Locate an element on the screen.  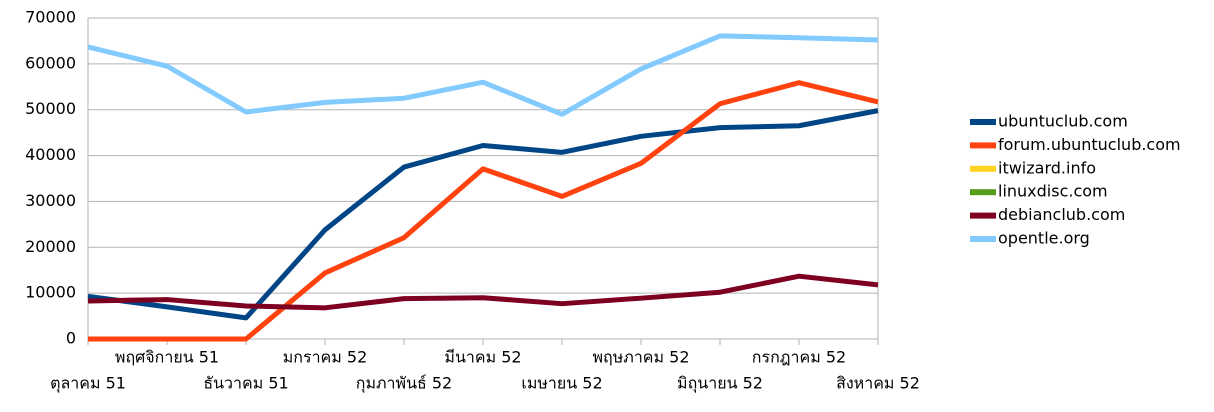
legend-label: linuxdisc.com is located at coordinates (1053, 191).